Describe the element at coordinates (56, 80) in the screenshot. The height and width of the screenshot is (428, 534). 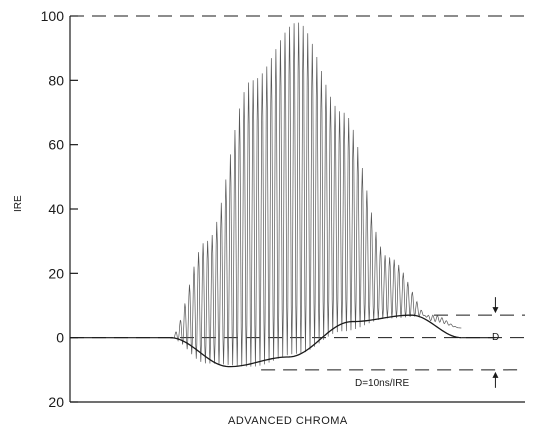
I see `y-tick-label: 80` at that location.